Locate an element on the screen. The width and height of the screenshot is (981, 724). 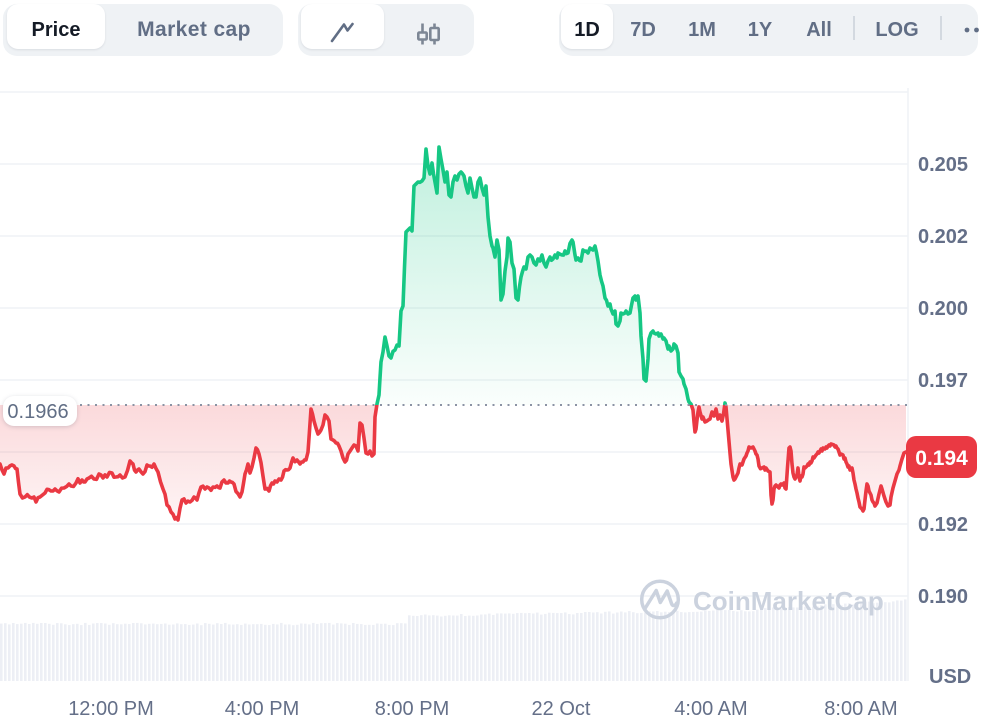
svg-text: USD is located at coordinates (950, 677).